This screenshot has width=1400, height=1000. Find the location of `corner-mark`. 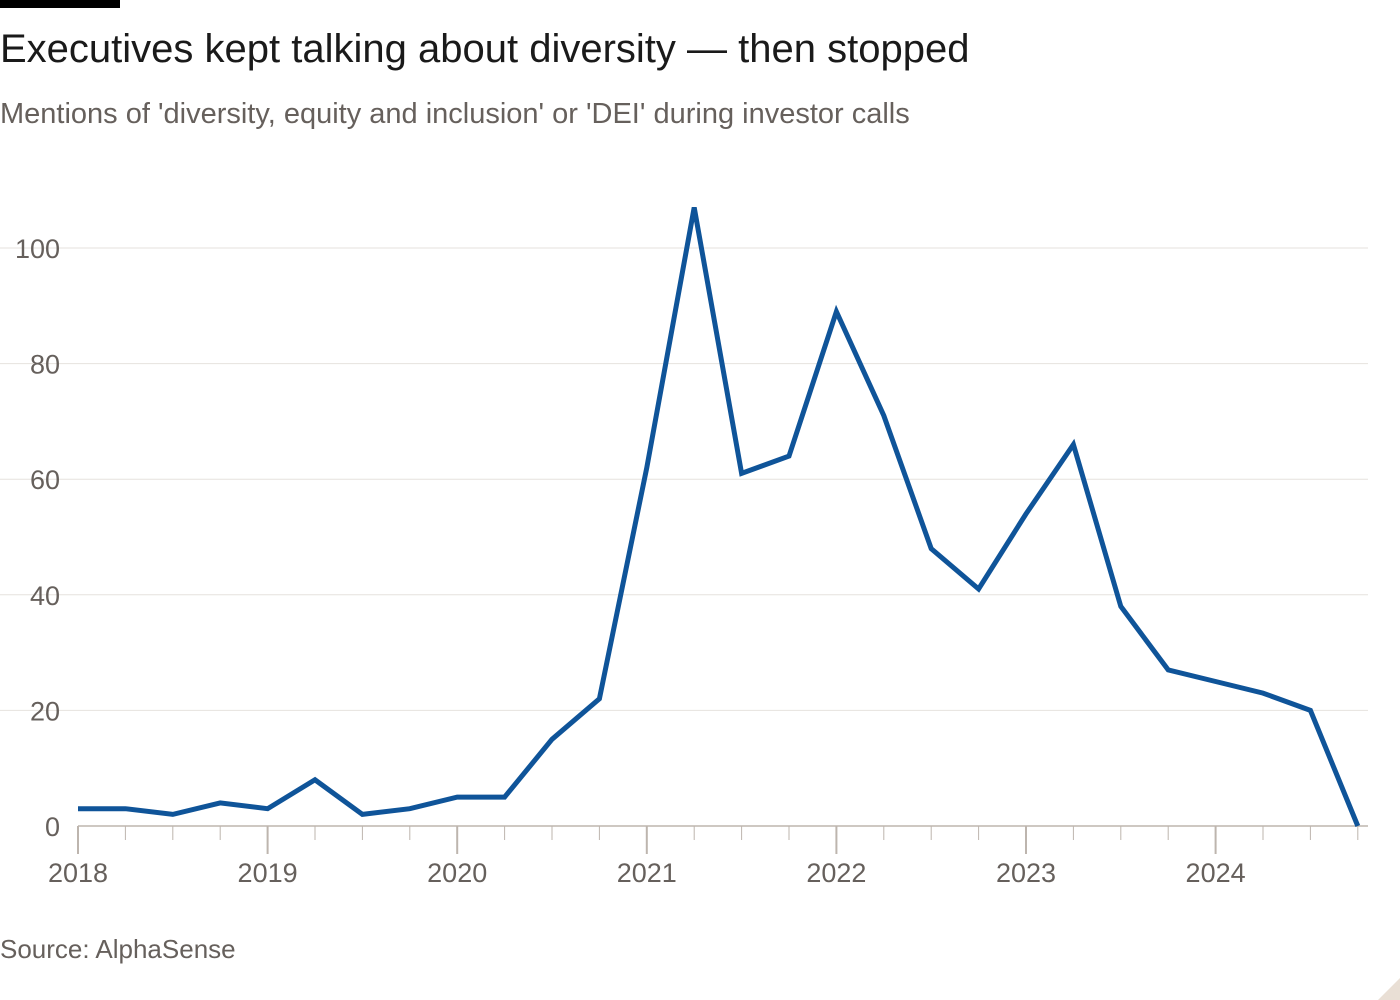

corner-mark is located at coordinates (1389, 989).